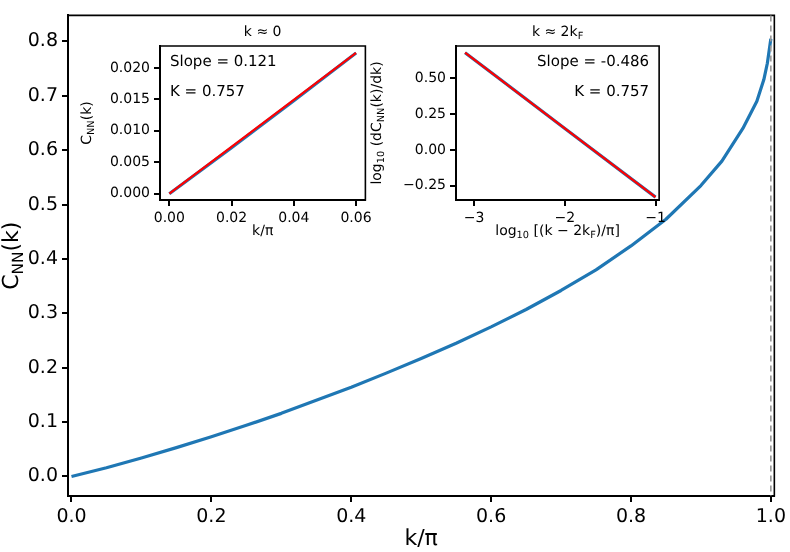  What do you see at coordinates (421, 537) in the screenshot?
I see `x-axis-title: k/π` at bounding box center [421, 537].